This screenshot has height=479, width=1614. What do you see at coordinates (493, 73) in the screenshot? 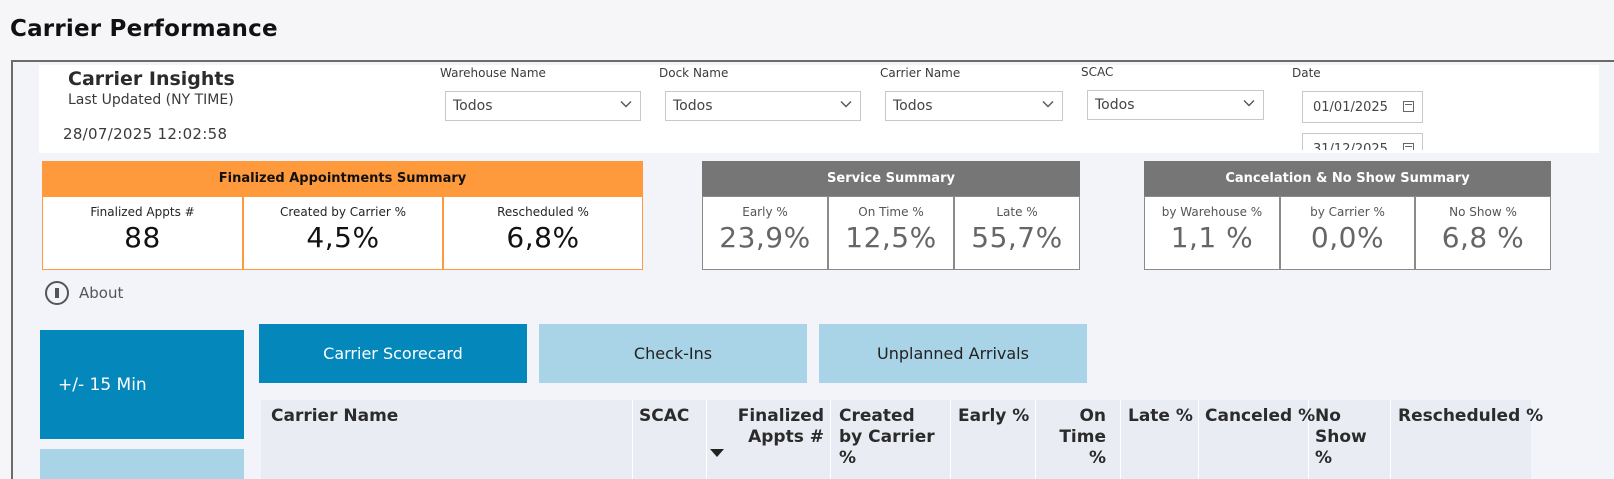
I see `warehouse-filter-label: Warehouse Name` at bounding box center [493, 73].